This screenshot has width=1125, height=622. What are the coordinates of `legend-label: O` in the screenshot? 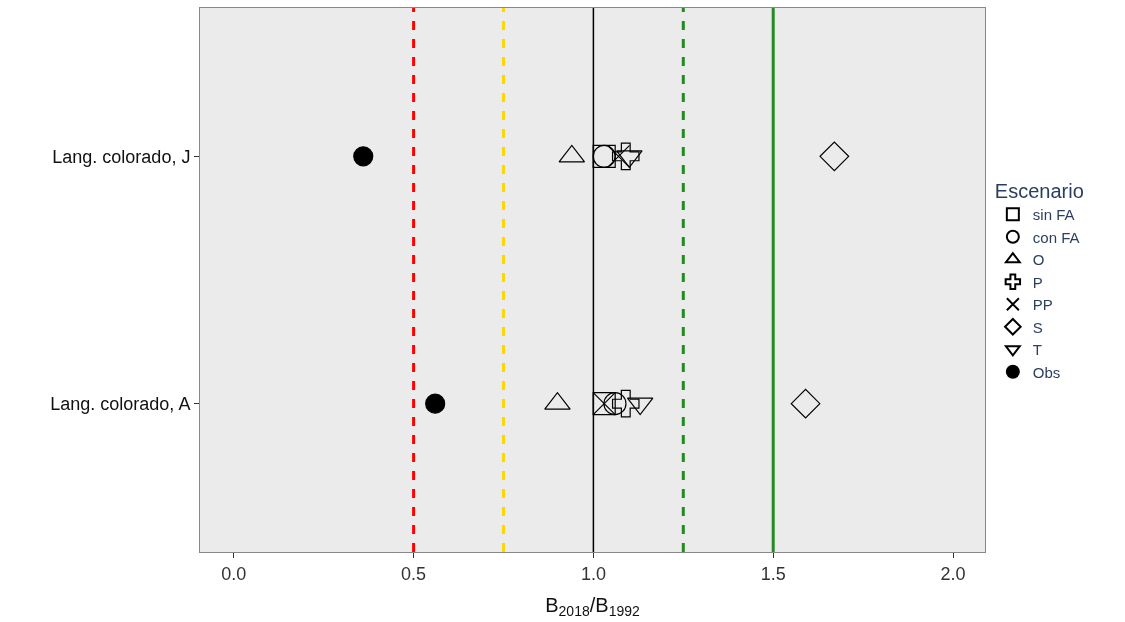 It's located at (1038, 260).